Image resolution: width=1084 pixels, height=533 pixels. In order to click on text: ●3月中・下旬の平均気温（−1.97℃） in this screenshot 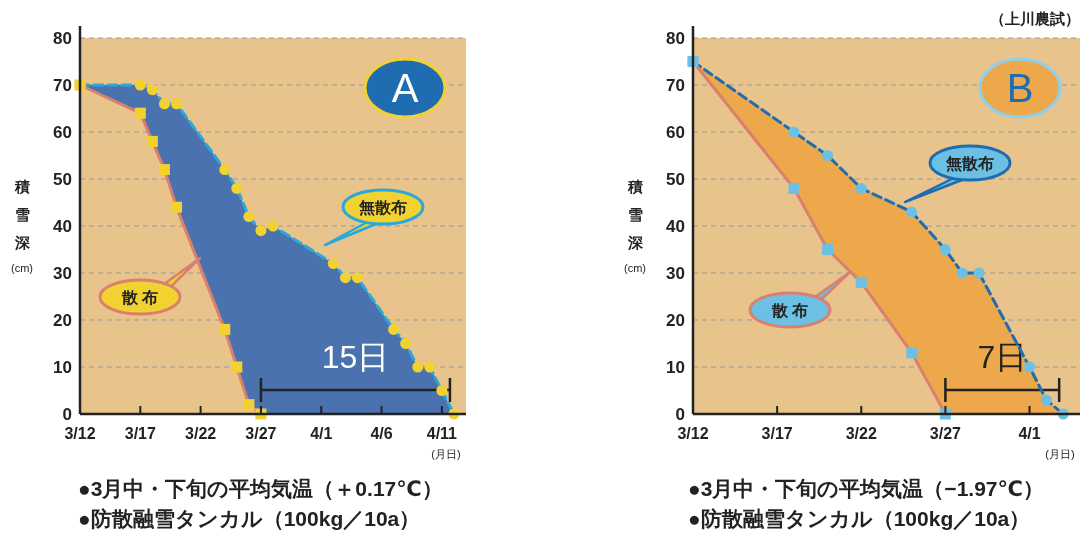, I will do `click(866, 488)`.